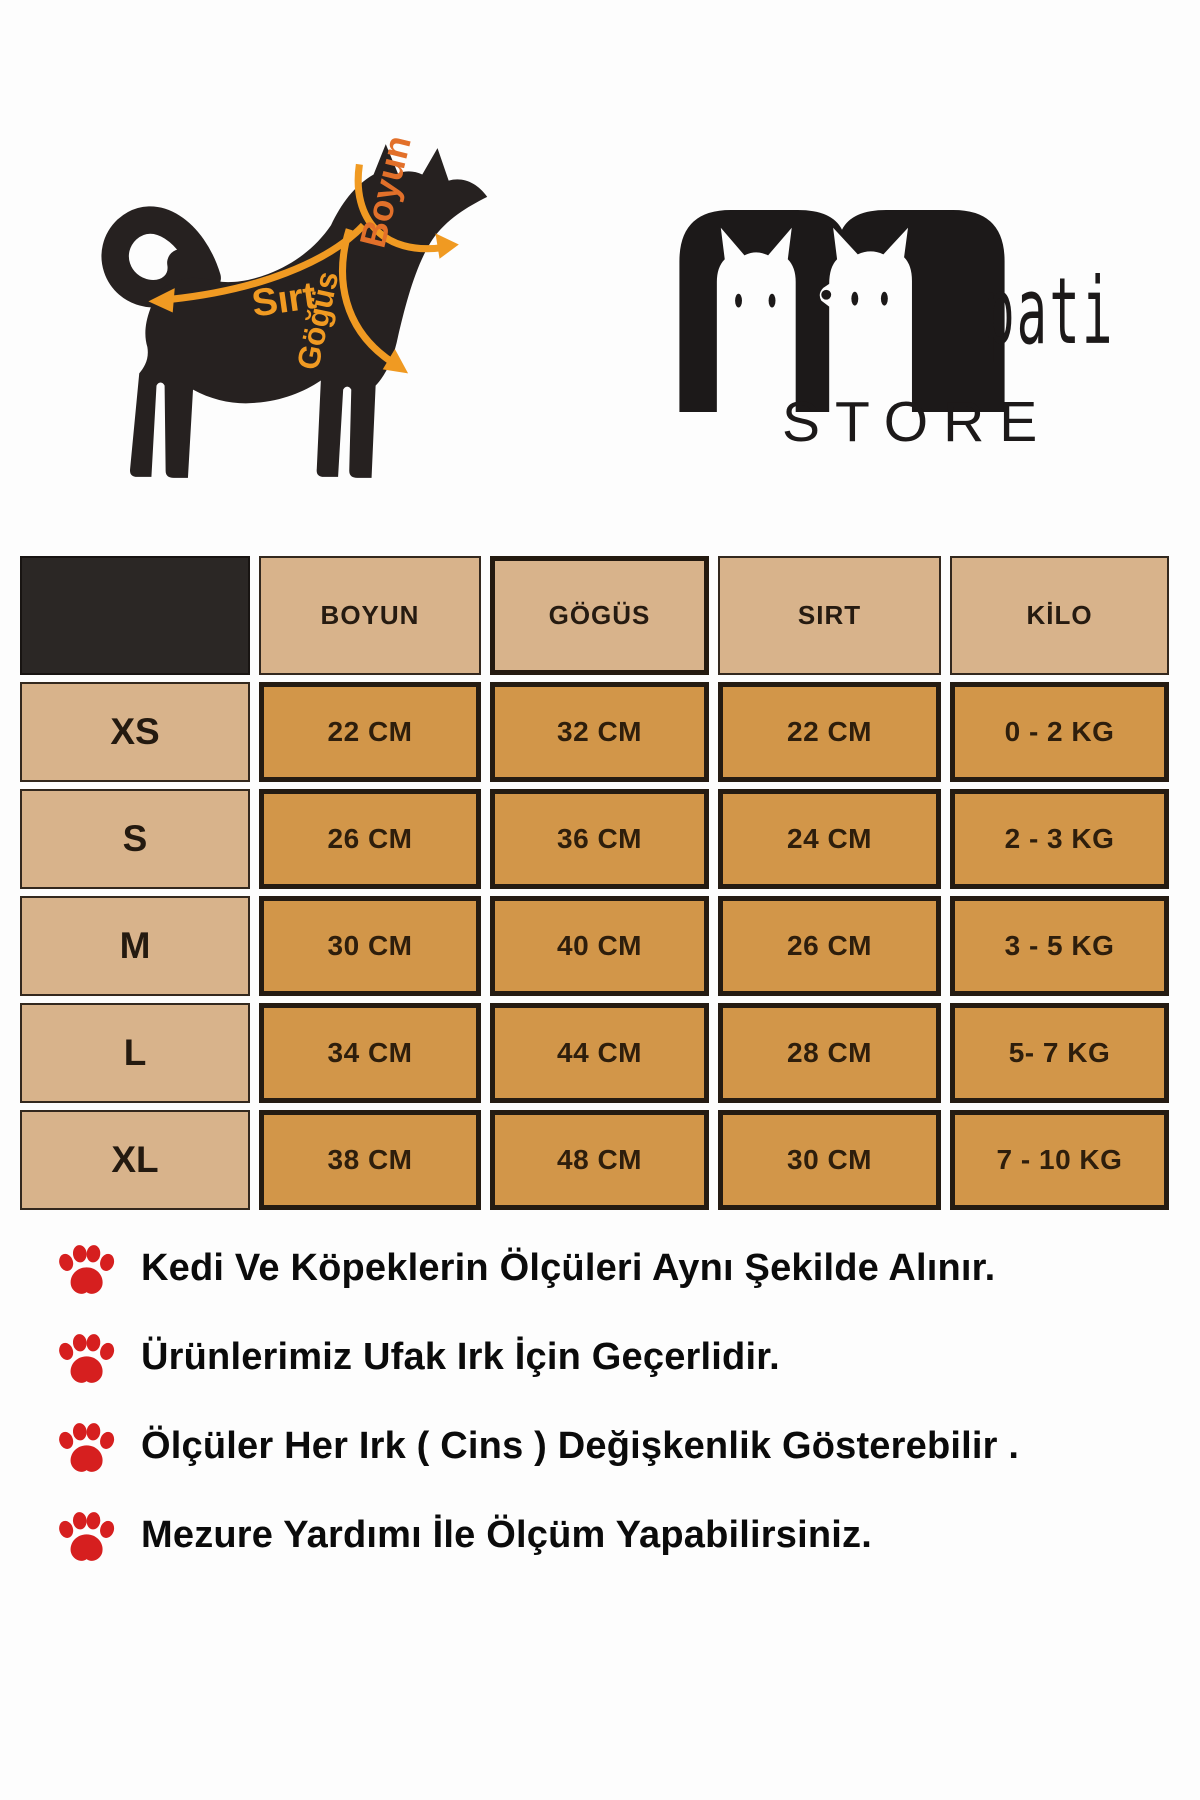  I want to click on row-header-xs: XS, so click(135, 732).